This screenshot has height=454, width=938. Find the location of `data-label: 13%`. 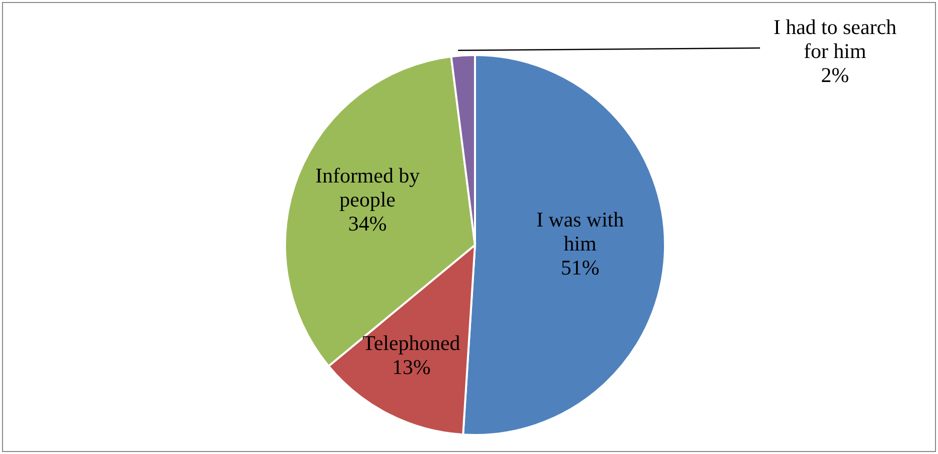

data-label: 13% is located at coordinates (411, 367).